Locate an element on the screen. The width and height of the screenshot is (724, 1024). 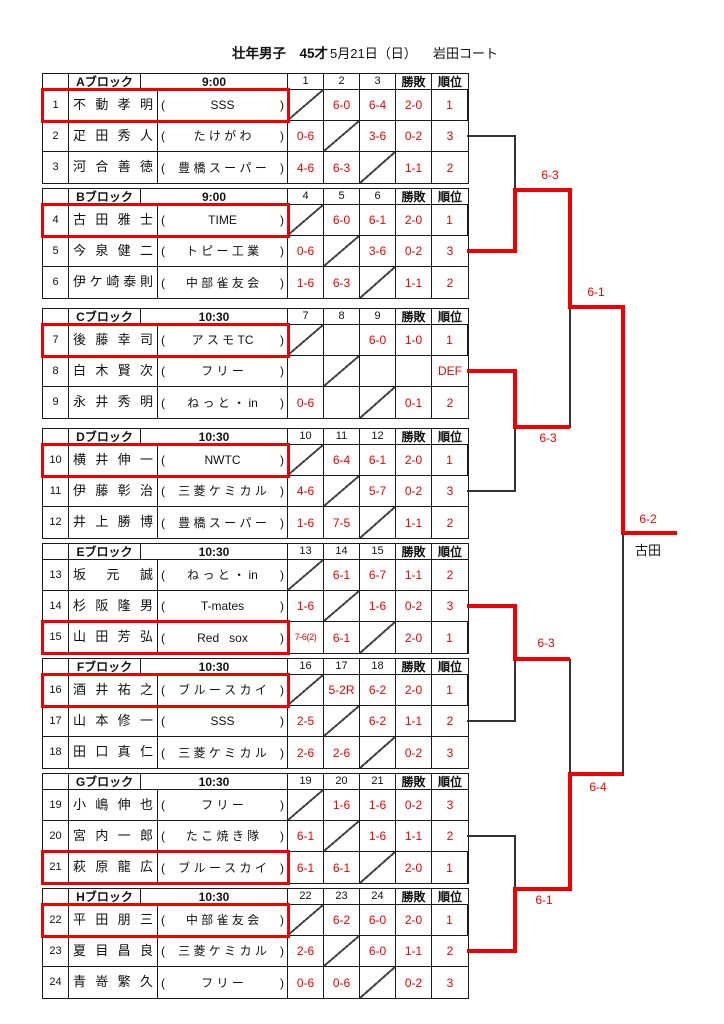
row-number: 6 is located at coordinates (56, 282).